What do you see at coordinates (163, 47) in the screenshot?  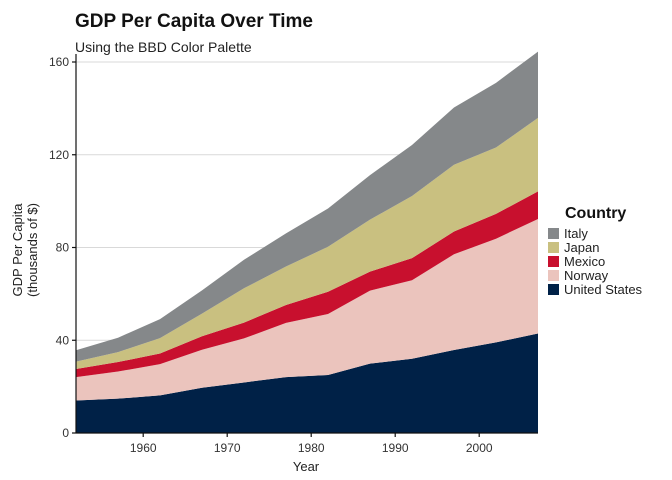 I see `chart-subtitle: Using the BBD Color Palette` at bounding box center [163, 47].